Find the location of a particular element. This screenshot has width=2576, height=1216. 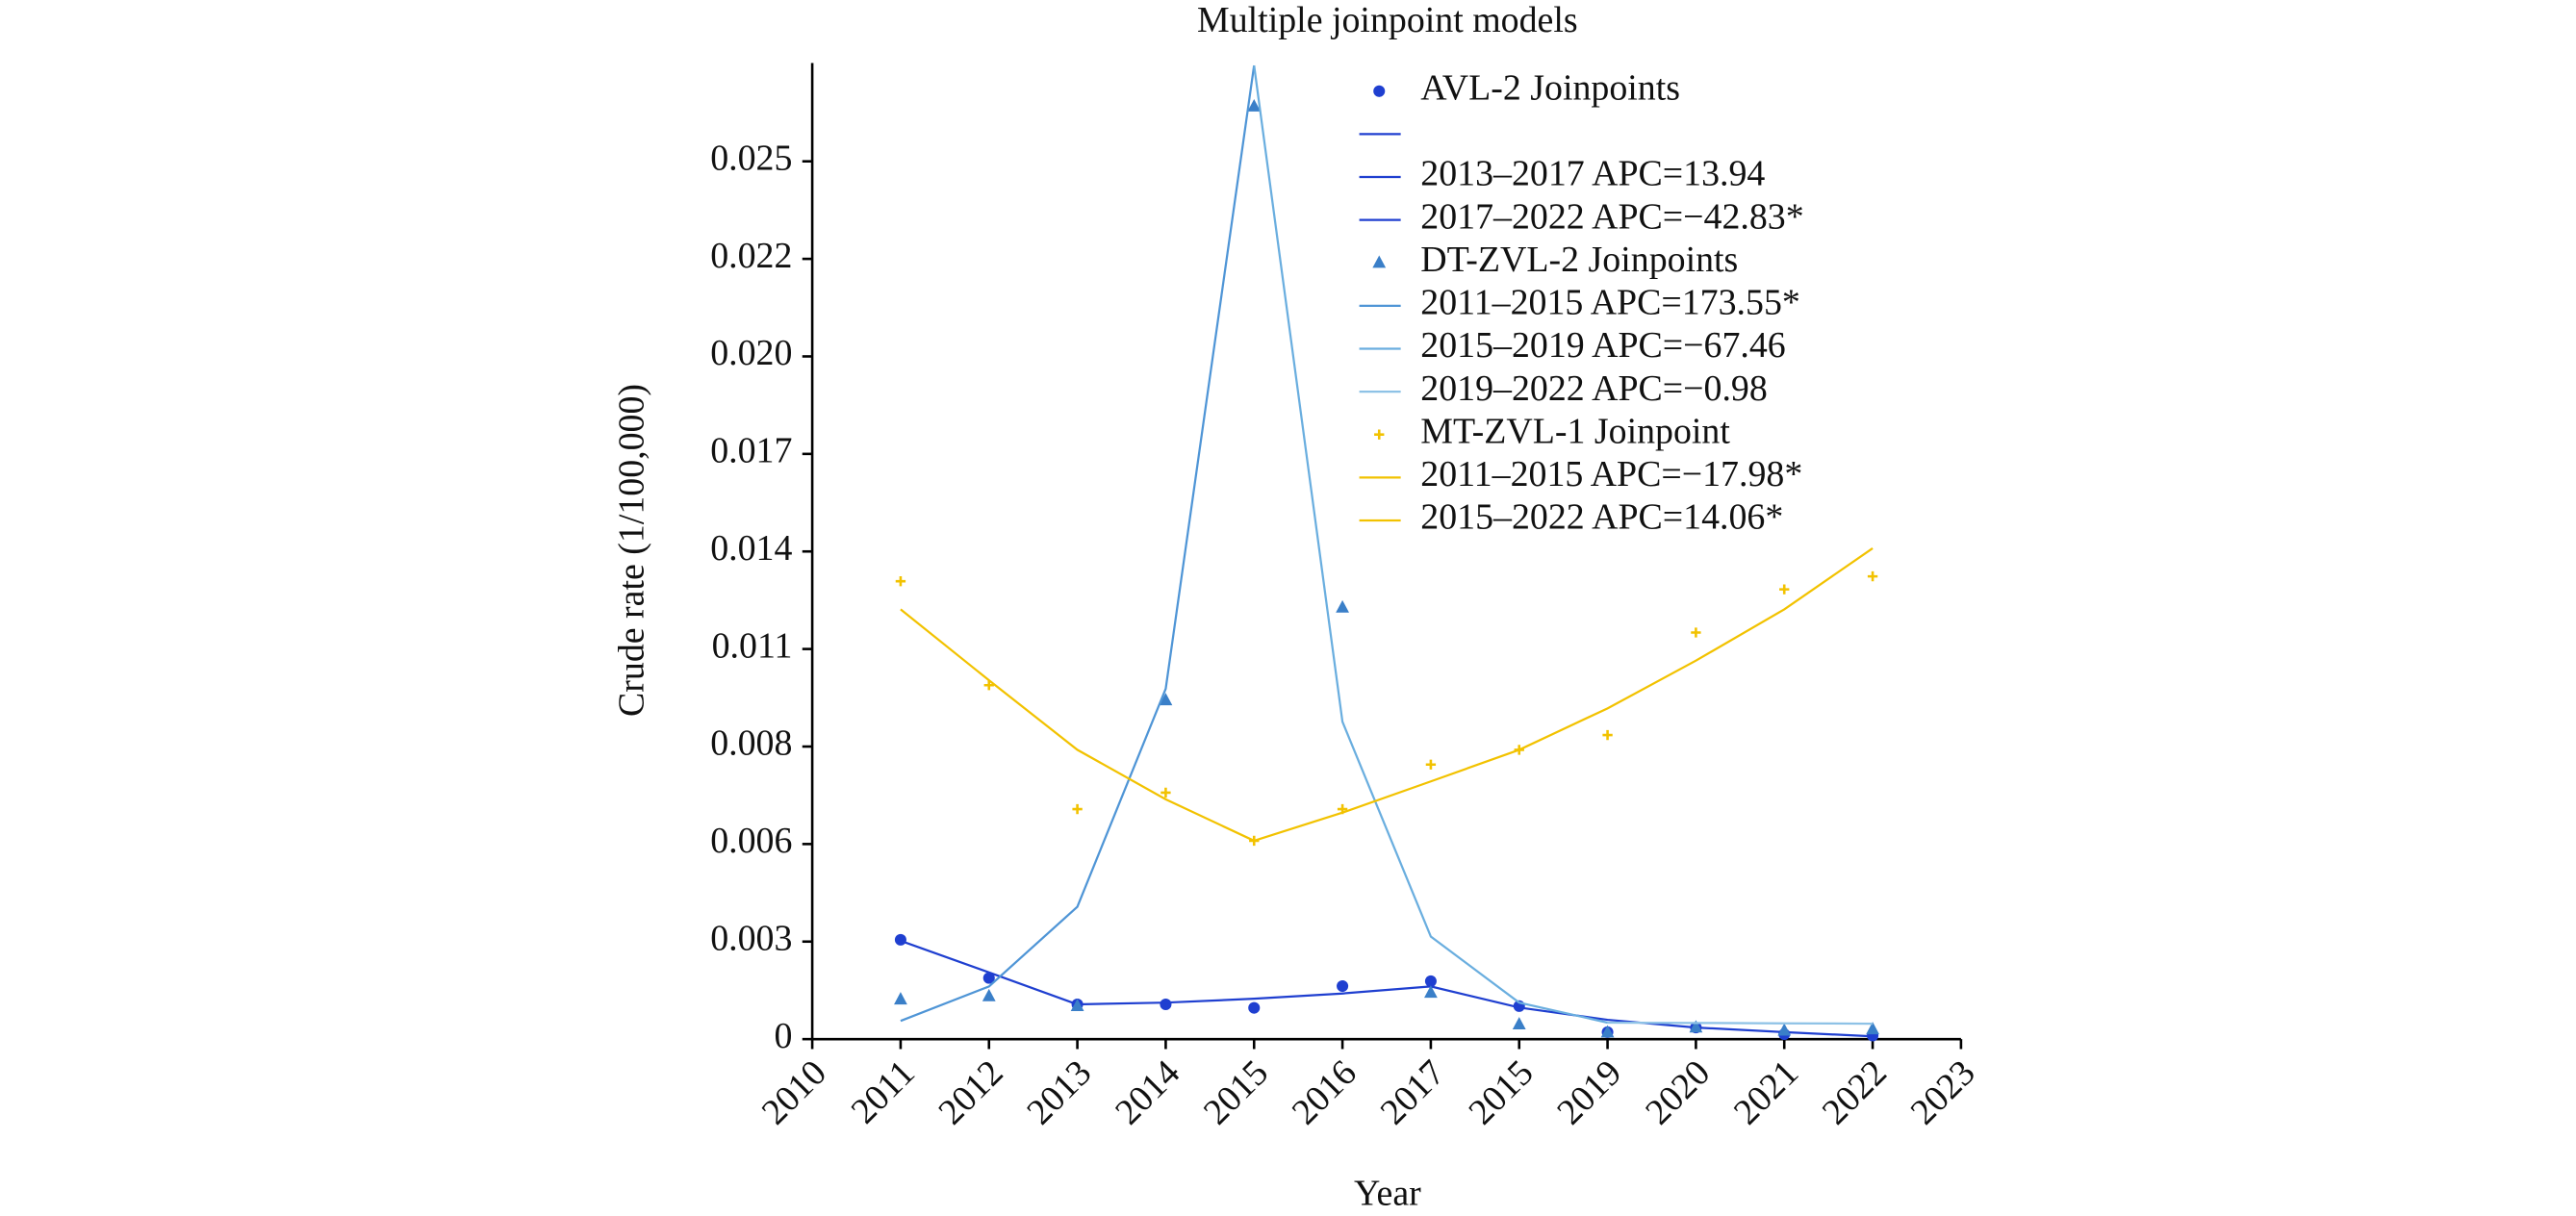

y-tick-label: 0.014 is located at coordinates (751, 548).